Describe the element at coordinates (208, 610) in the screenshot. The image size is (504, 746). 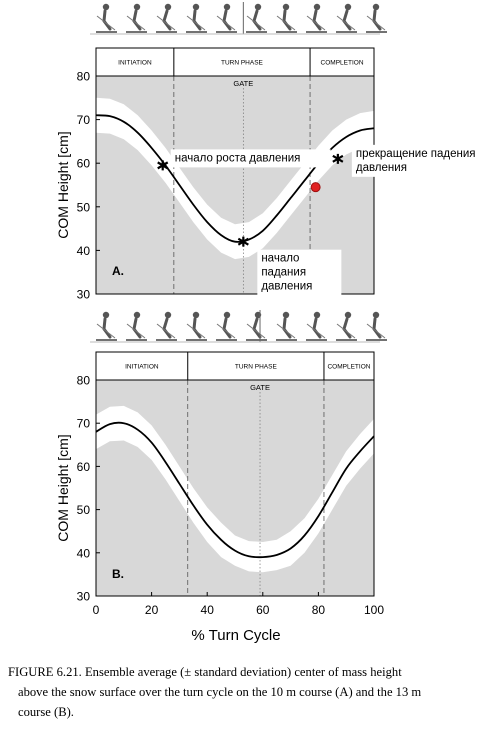
I see `x-tick-label: 40` at that location.